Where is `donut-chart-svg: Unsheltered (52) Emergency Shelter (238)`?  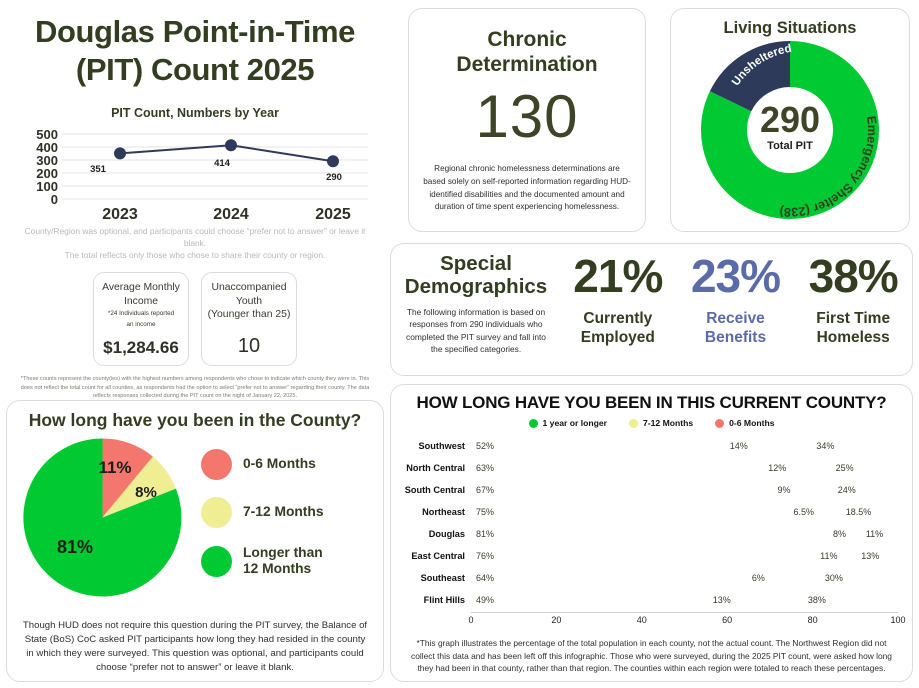
donut-chart-svg: Unsheltered (52) Emergency Shelter (238) is located at coordinates (788, 129).